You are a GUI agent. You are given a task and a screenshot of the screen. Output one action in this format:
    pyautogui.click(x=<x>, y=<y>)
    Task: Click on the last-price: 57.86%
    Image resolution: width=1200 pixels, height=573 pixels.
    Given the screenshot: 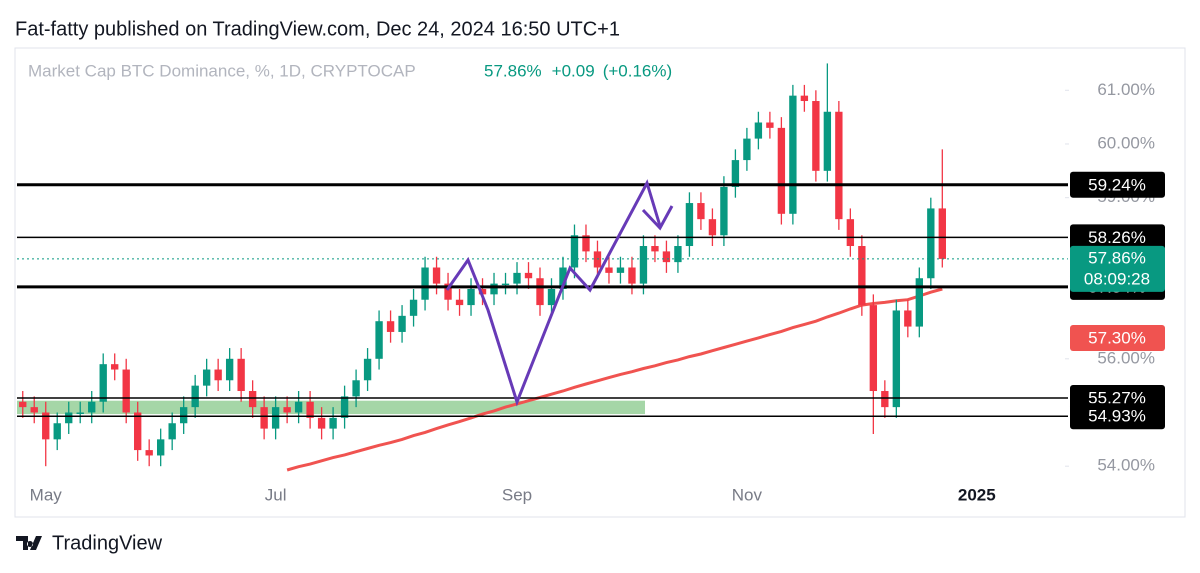 What is the action you would take?
    pyautogui.click(x=513, y=70)
    